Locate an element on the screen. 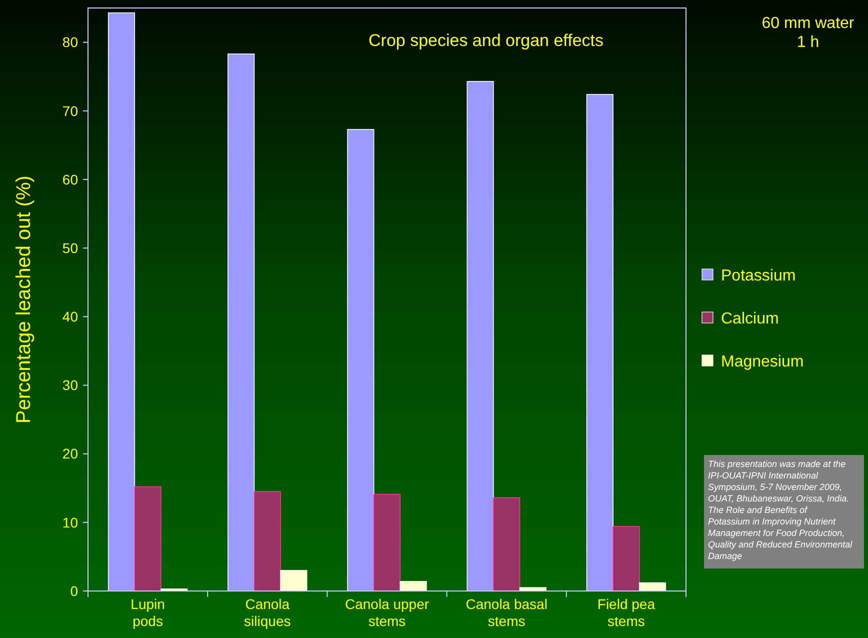 The width and height of the screenshot is (868, 638). legend-label: Potassium is located at coordinates (758, 276).